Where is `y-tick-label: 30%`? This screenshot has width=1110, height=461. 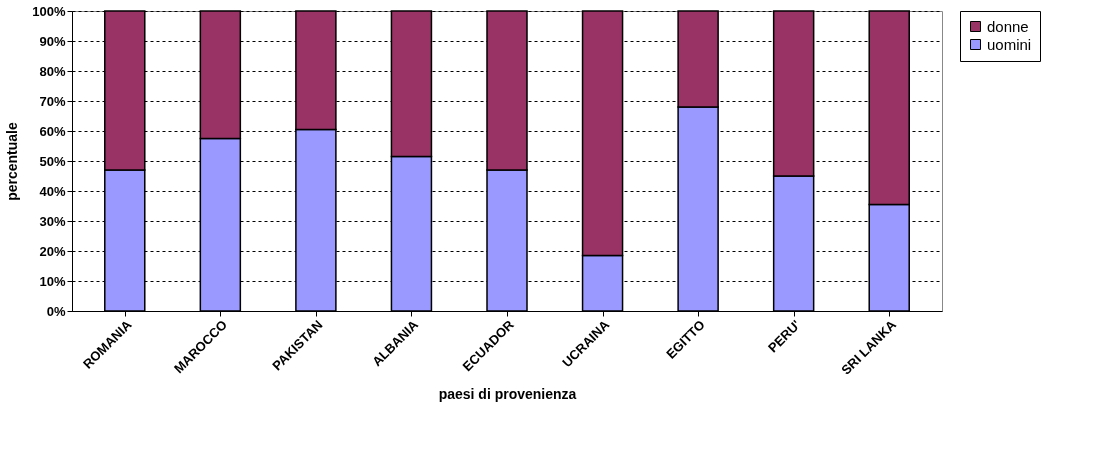
y-tick-label: 30% is located at coordinates (52, 221).